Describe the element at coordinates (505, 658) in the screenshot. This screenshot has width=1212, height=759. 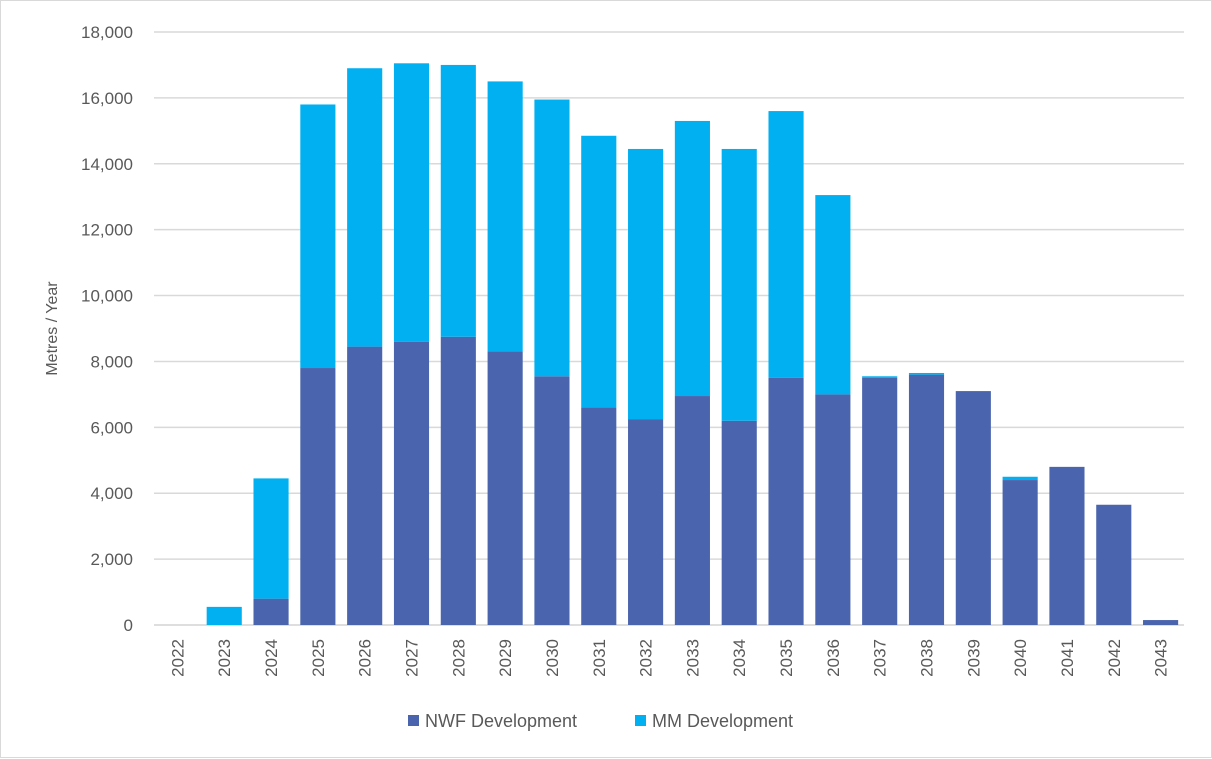
I see `x-tick-label: 2029` at that location.